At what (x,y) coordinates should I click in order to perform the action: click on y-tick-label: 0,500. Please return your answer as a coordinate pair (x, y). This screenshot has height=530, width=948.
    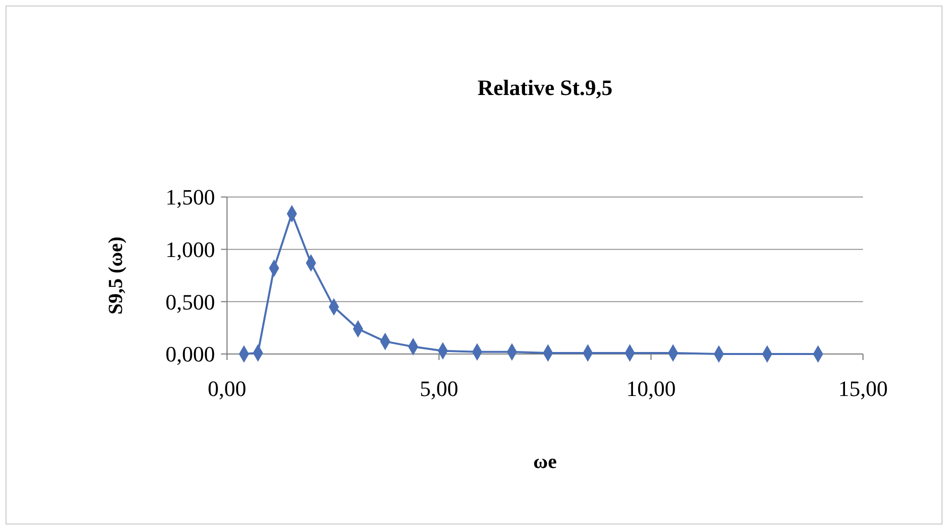
    Looking at the image, I should click on (190, 301).